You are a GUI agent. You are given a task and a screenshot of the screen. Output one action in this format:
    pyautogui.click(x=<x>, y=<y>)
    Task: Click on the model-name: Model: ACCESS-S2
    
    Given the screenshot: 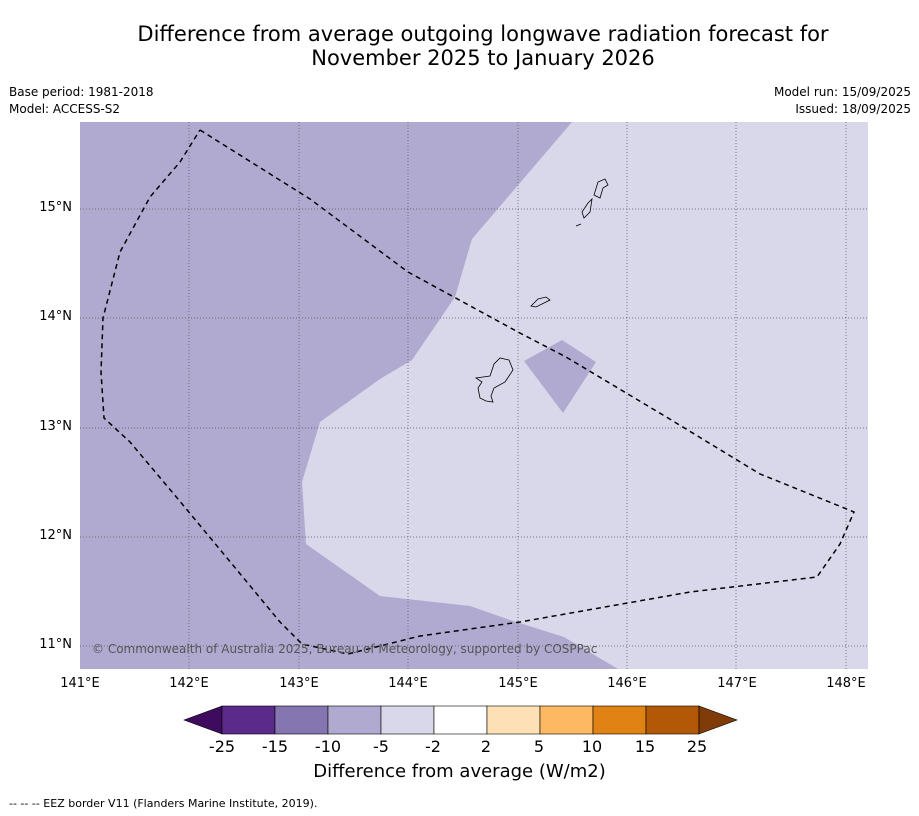 What is the action you would take?
    pyautogui.click(x=65, y=109)
    